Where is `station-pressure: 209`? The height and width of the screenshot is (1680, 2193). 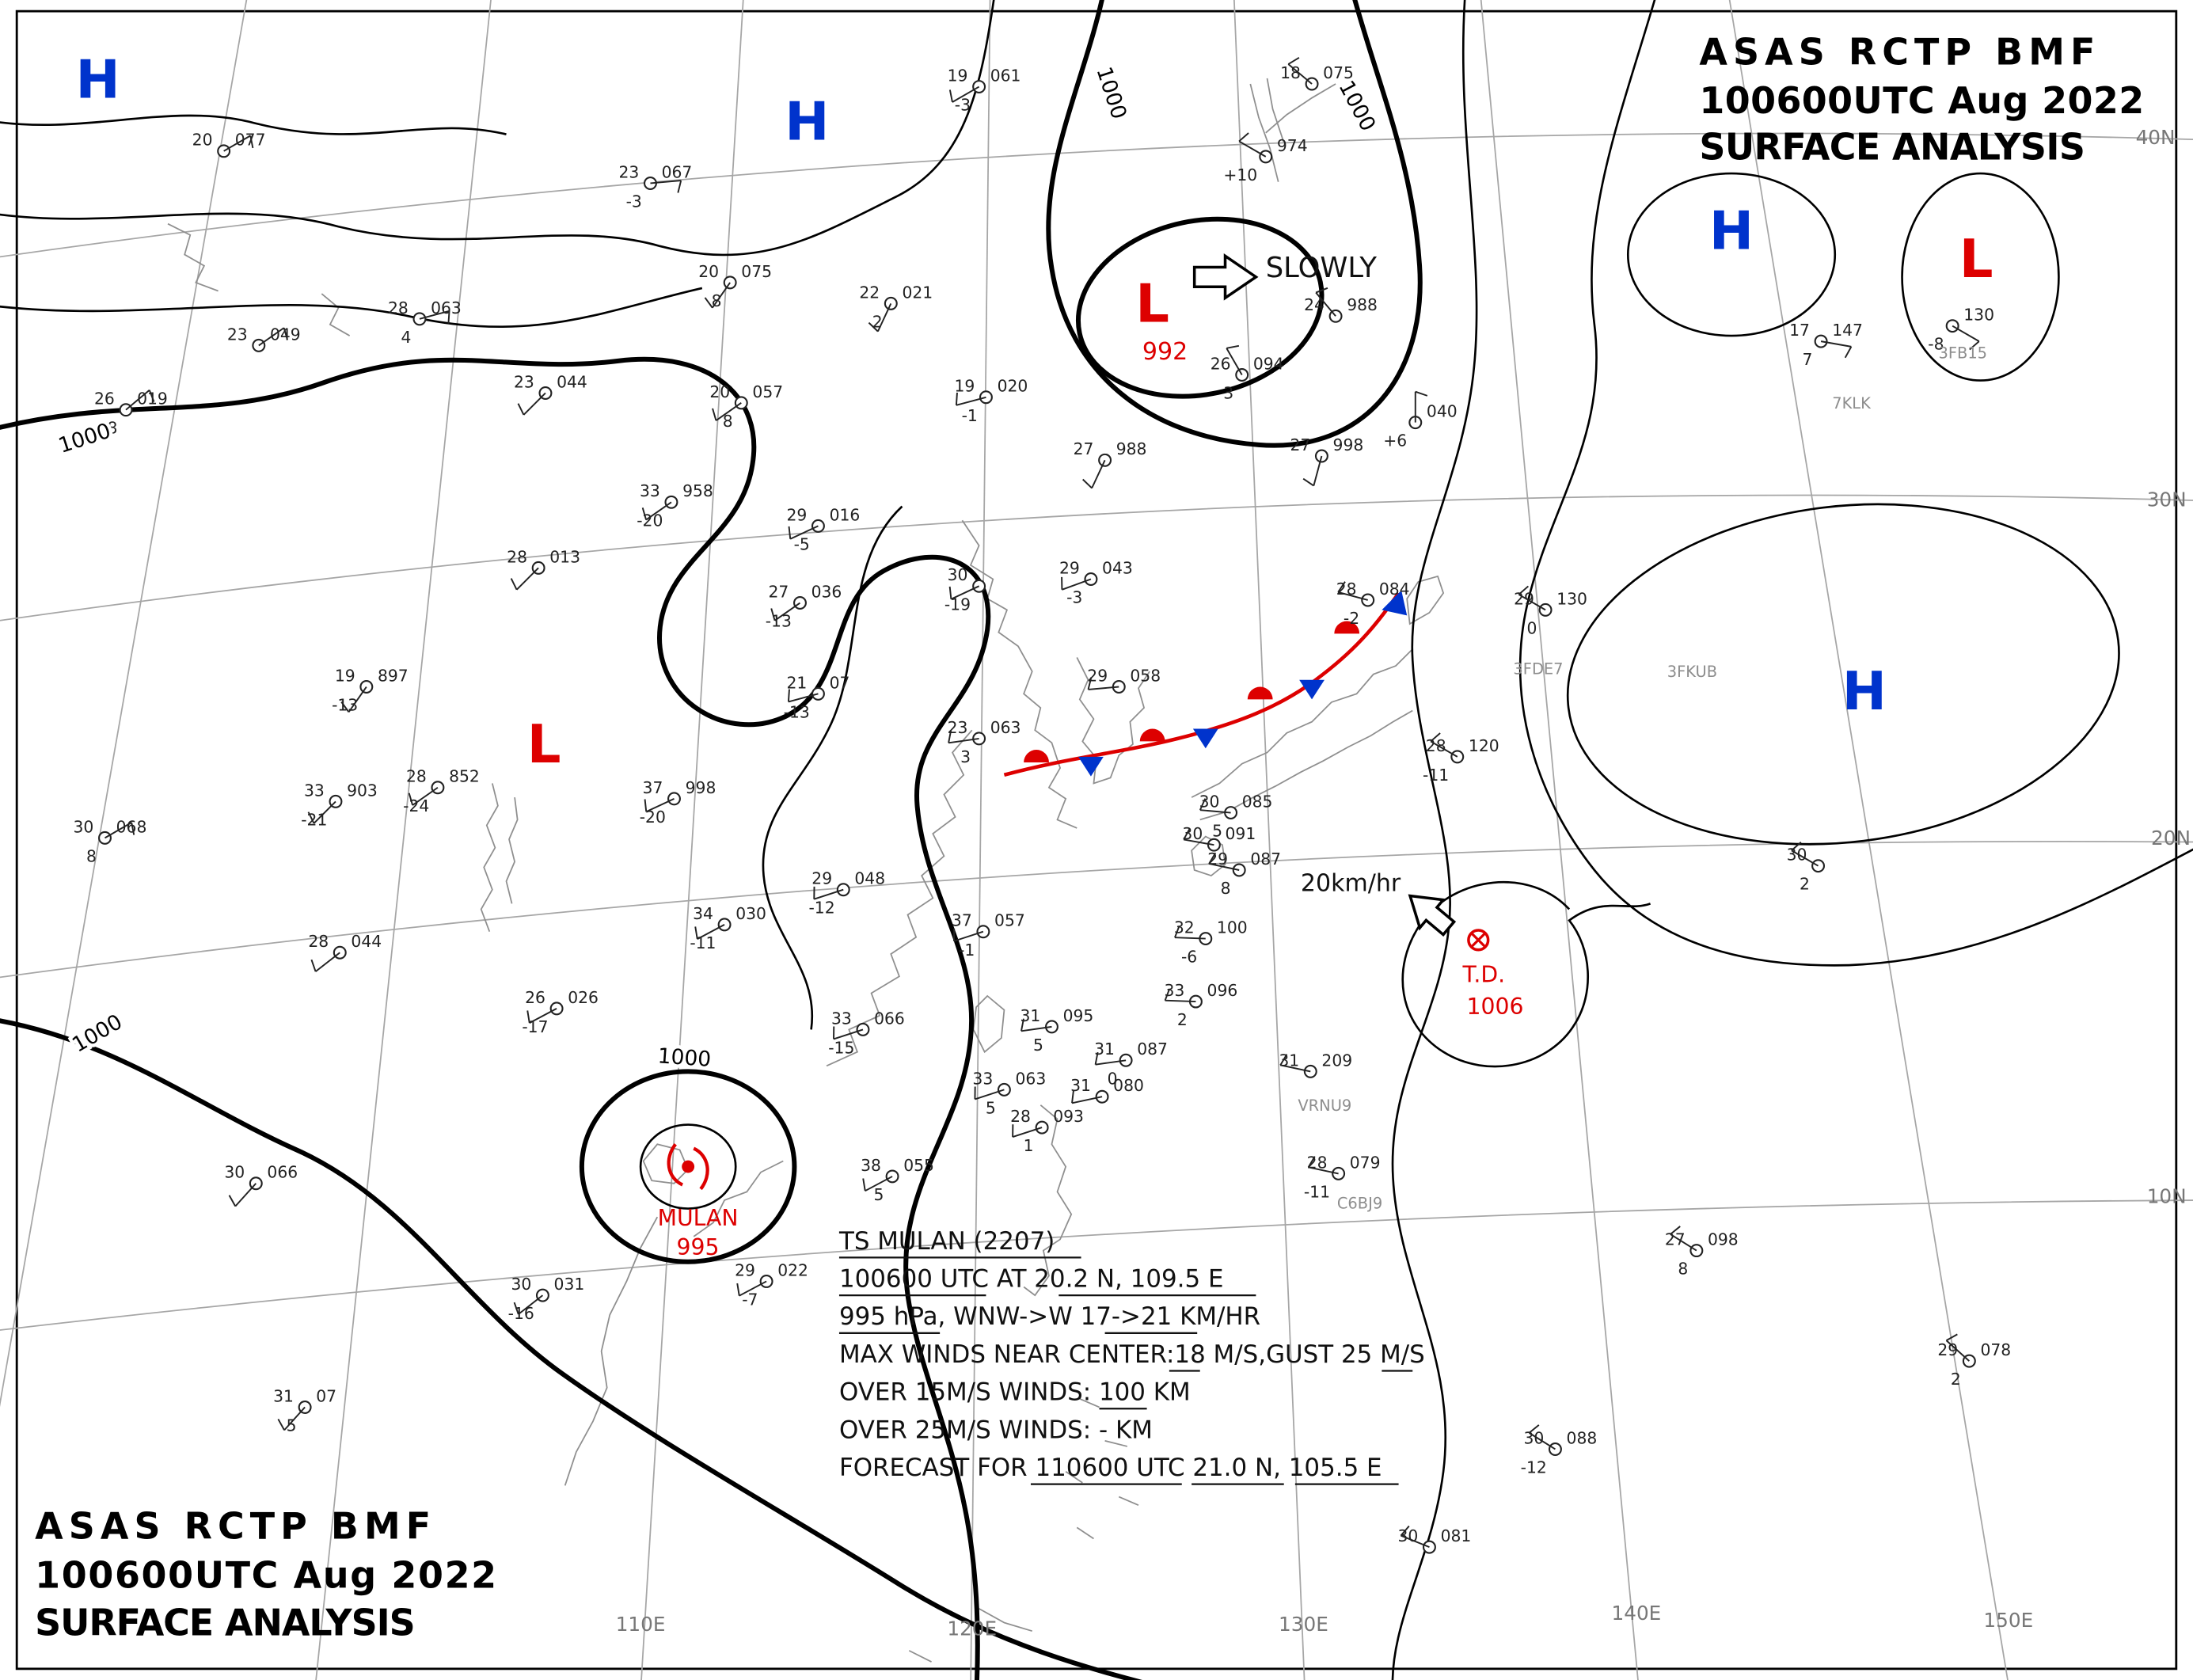 station-pressure: 209 is located at coordinates (1336, 1060).